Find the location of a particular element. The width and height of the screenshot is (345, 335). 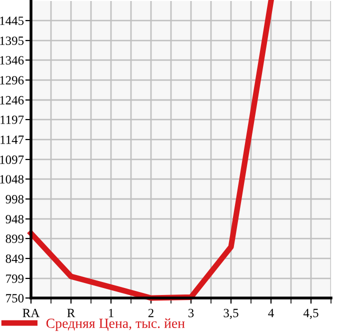

y-tick-label: 1395 is located at coordinates (12, 40).